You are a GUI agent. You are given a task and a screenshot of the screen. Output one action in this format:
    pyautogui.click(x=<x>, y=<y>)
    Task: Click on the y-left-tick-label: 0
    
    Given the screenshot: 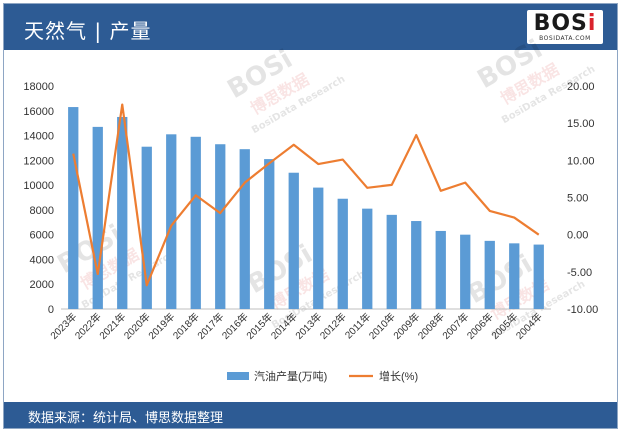 What is the action you would take?
    pyautogui.click(x=51, y=310)
    